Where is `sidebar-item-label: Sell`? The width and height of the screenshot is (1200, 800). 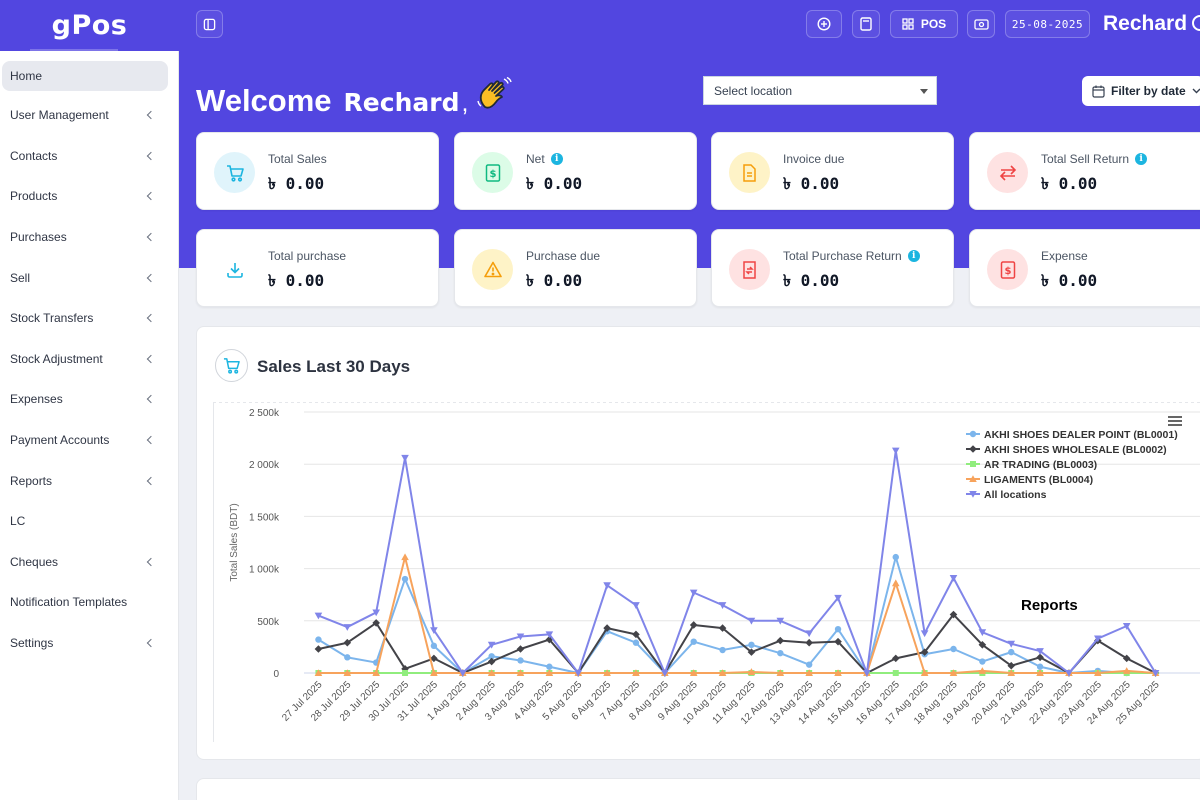 sidebar-item-label: Sell is located at coordinates (20, 277).